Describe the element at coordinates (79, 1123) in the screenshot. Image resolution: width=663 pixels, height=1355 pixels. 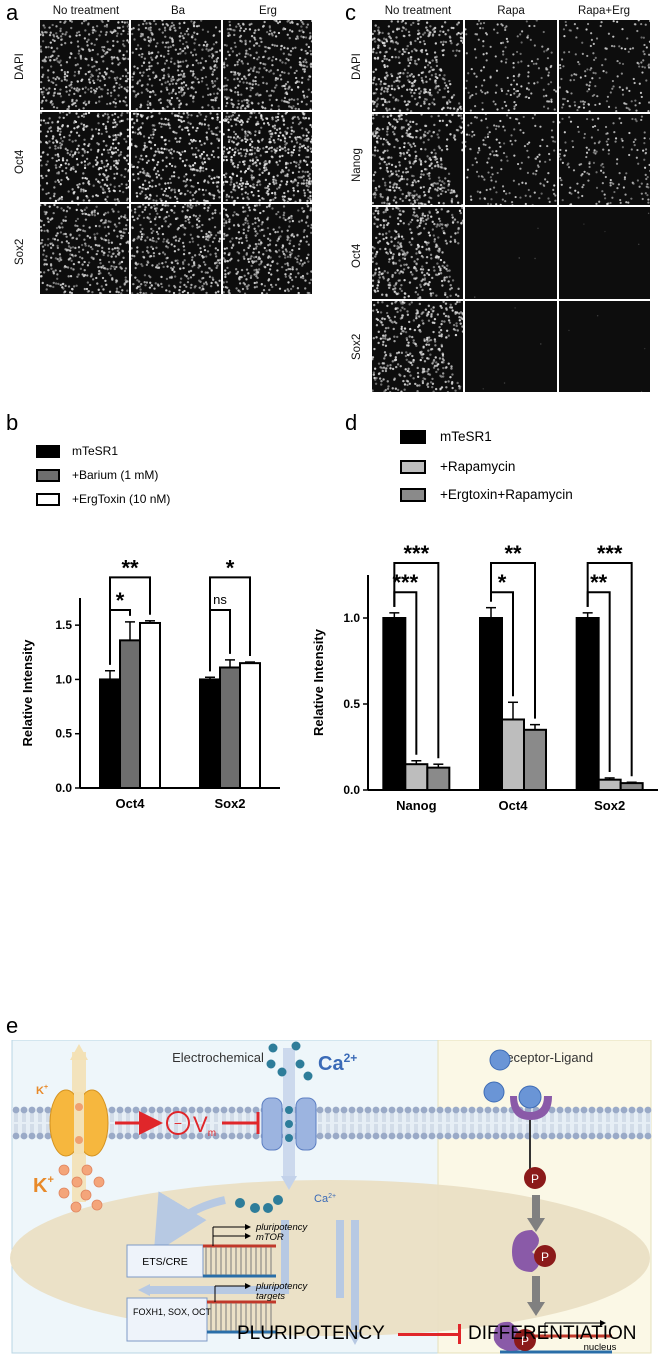
I see `potassium-channel` at that location.